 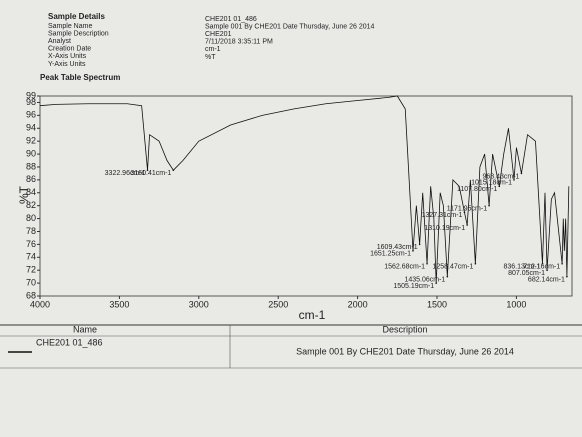 What do you see at coordinates (24, 194) in the screenshot?
I see `y-axis-label: %T` at bounding box center [24, 194].